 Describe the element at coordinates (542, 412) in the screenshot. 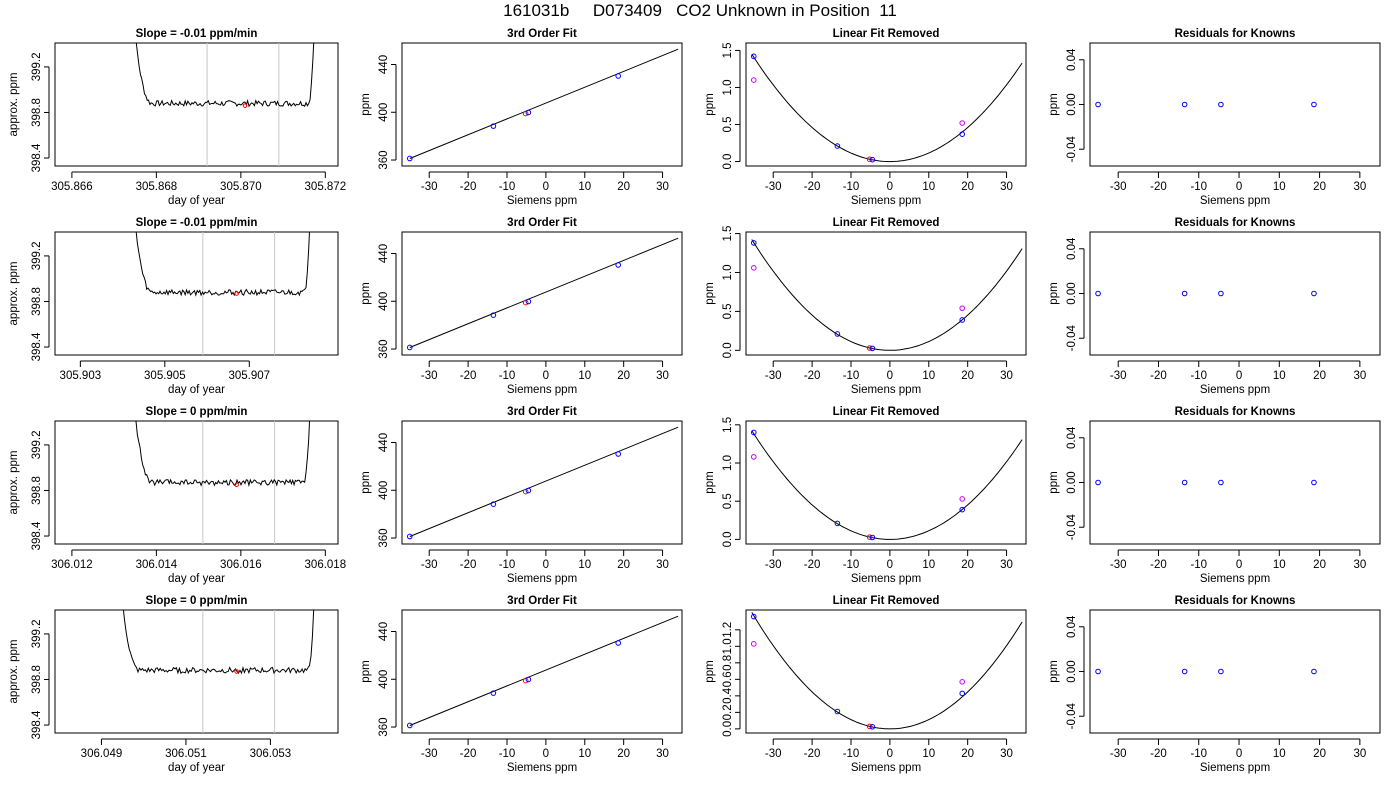

I see `panel-title: 3rd Order Fit` at that location.